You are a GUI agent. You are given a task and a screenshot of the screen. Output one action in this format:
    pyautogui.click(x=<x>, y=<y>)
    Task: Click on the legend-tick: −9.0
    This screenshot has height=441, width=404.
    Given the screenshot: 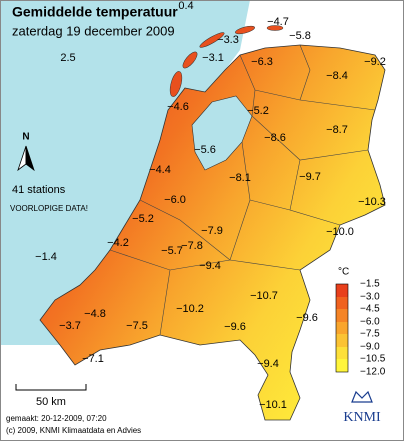 What is the action you would take?
    pyautogui.click(x=370, y=347)
    